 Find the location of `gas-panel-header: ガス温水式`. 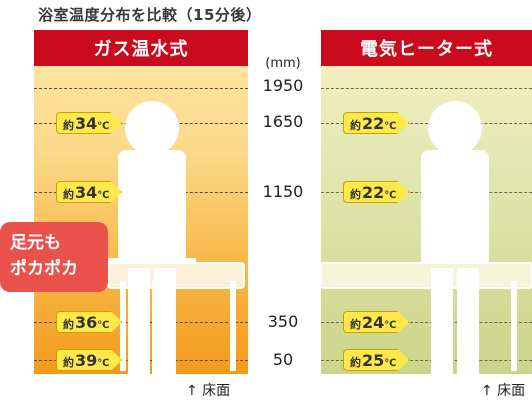

gas-panel-header: ガス温水式 is located at coordinates (141, 48).